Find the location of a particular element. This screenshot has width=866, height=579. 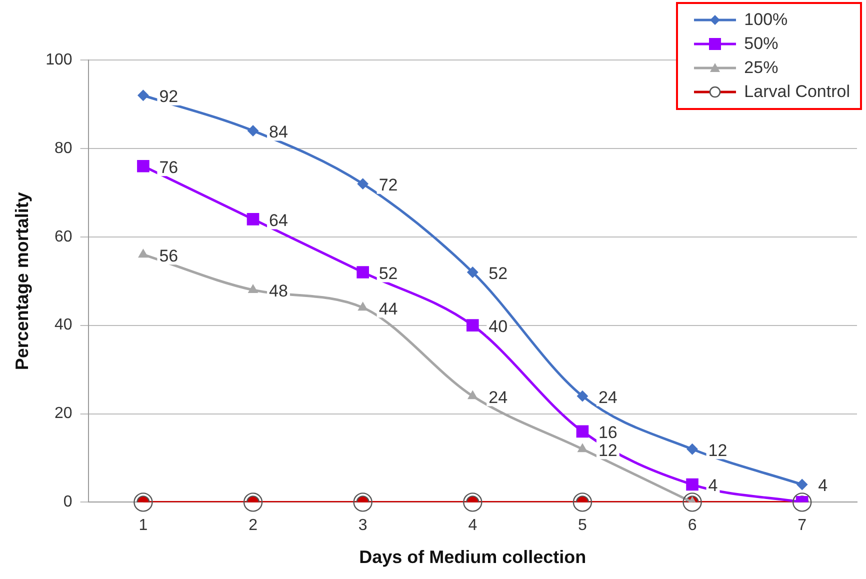

data-label: 44 is located at coordinates (388, 308).